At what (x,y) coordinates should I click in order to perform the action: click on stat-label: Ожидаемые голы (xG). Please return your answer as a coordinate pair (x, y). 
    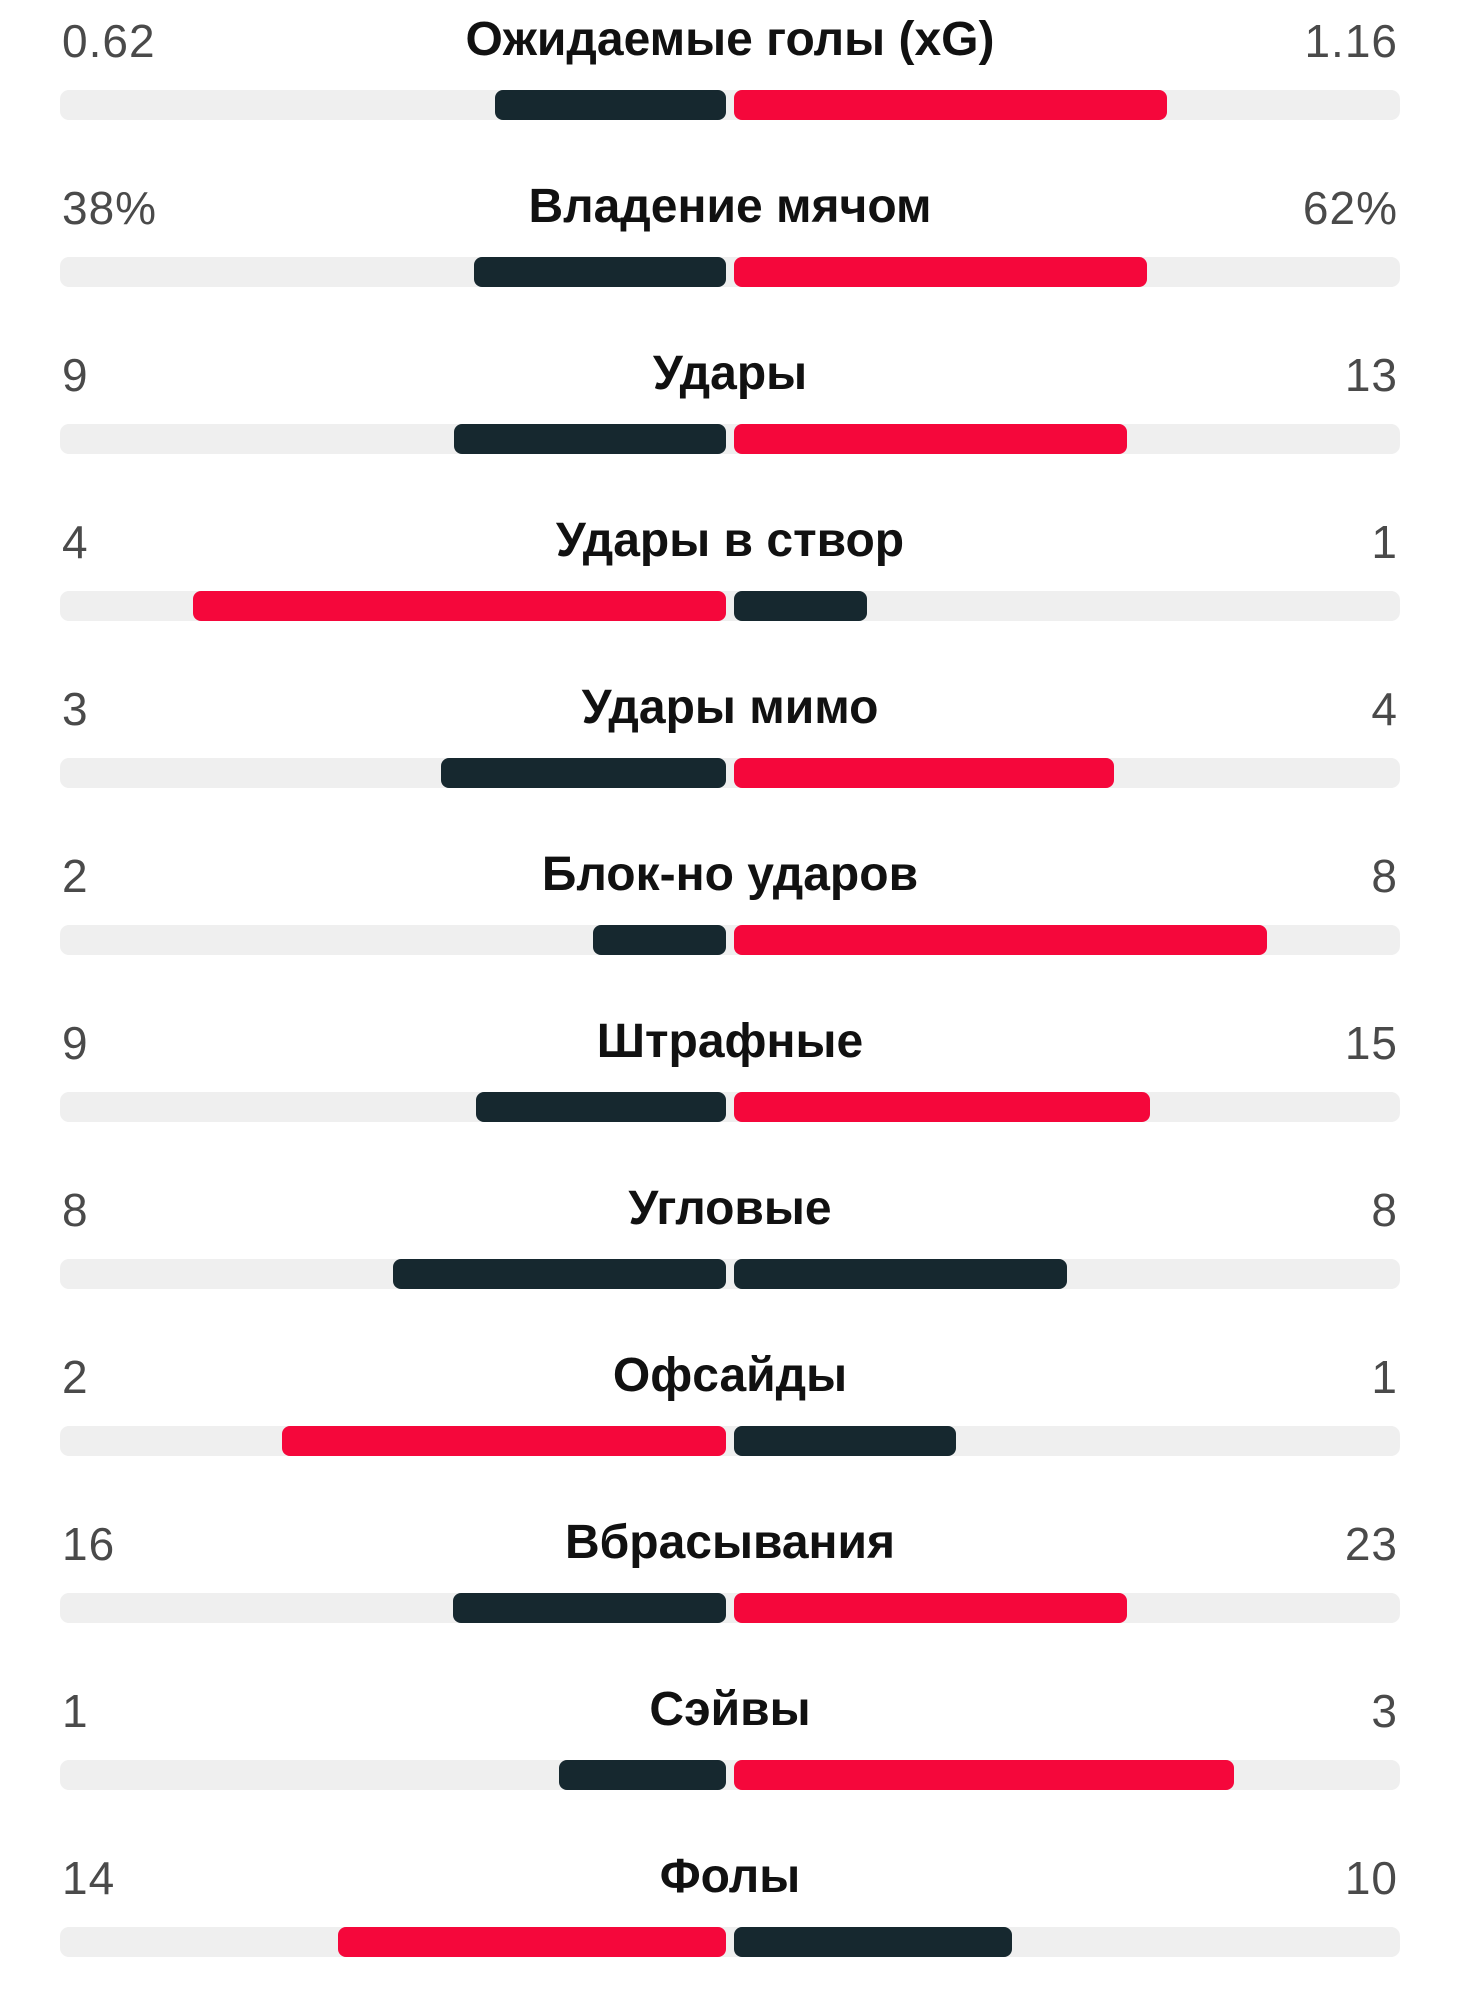
    Looking at the image, I should click on (730, 39).